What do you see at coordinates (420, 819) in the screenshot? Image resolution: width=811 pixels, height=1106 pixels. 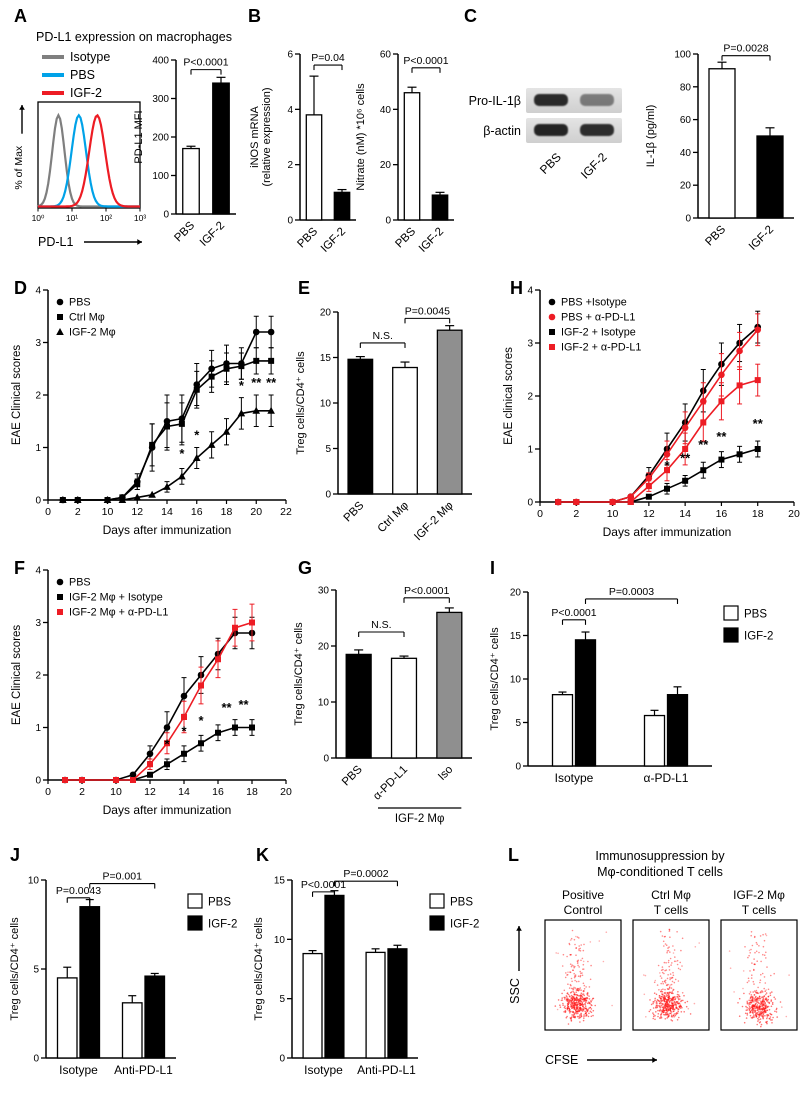 I see `svg-text: IGF-2 Mφ` at bounding box center [420, 819].